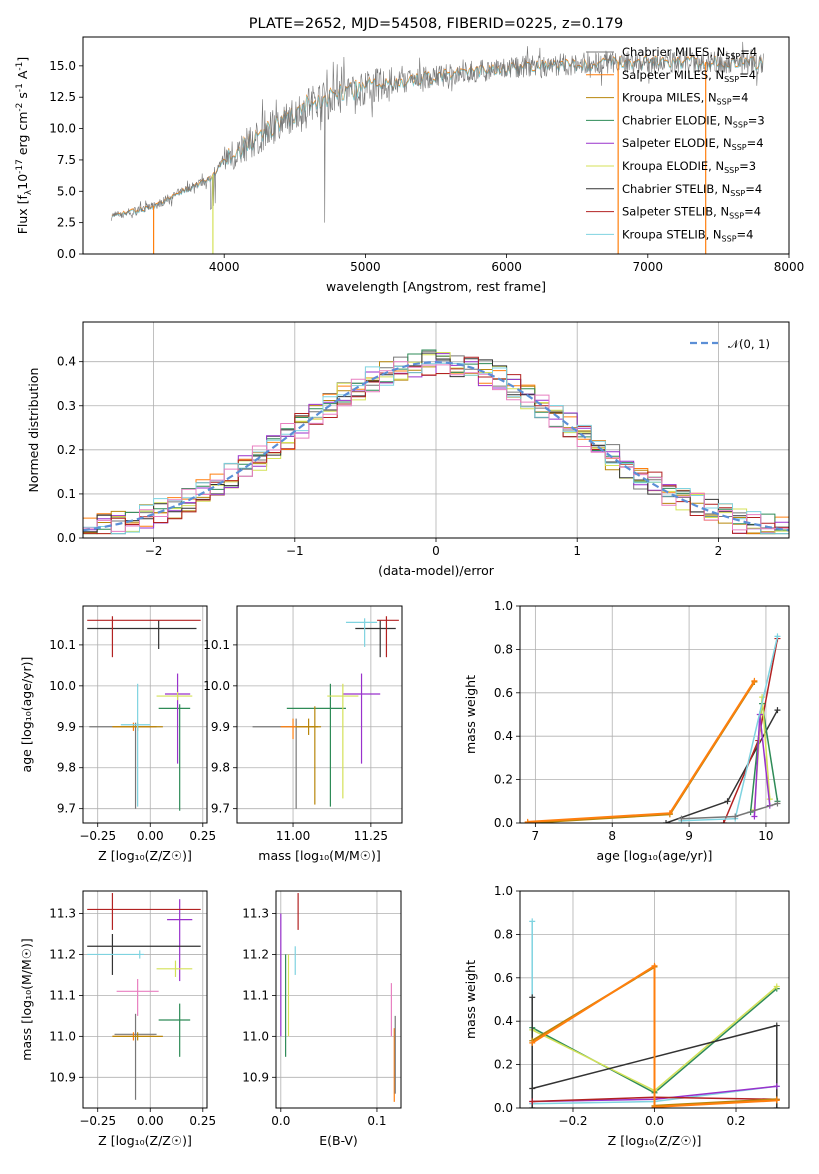 The width and height of the screenshot is (819, 1174). What do you see at coordinates (503, 934) in the screenshot?
I see `y-tick-label: 0.8` at bounding box center [503, 934].